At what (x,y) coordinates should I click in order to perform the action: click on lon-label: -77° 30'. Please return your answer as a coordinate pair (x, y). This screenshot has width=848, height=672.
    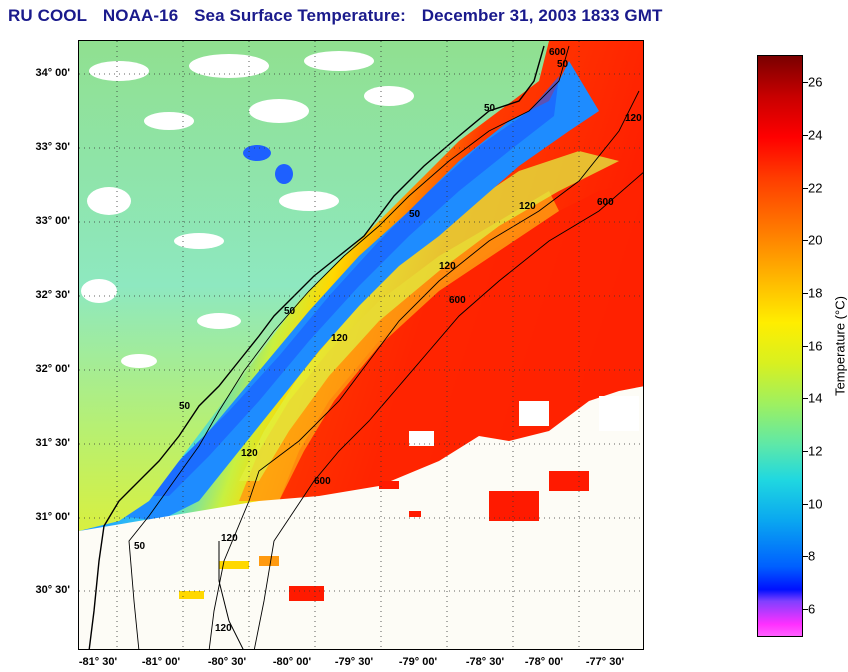
    Looking at the image, I should click on (605, 662).